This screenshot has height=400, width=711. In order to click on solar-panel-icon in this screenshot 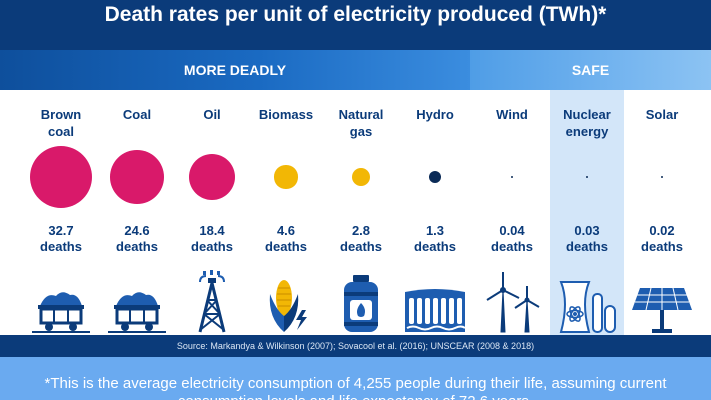, I will do `click(662, 301)`.